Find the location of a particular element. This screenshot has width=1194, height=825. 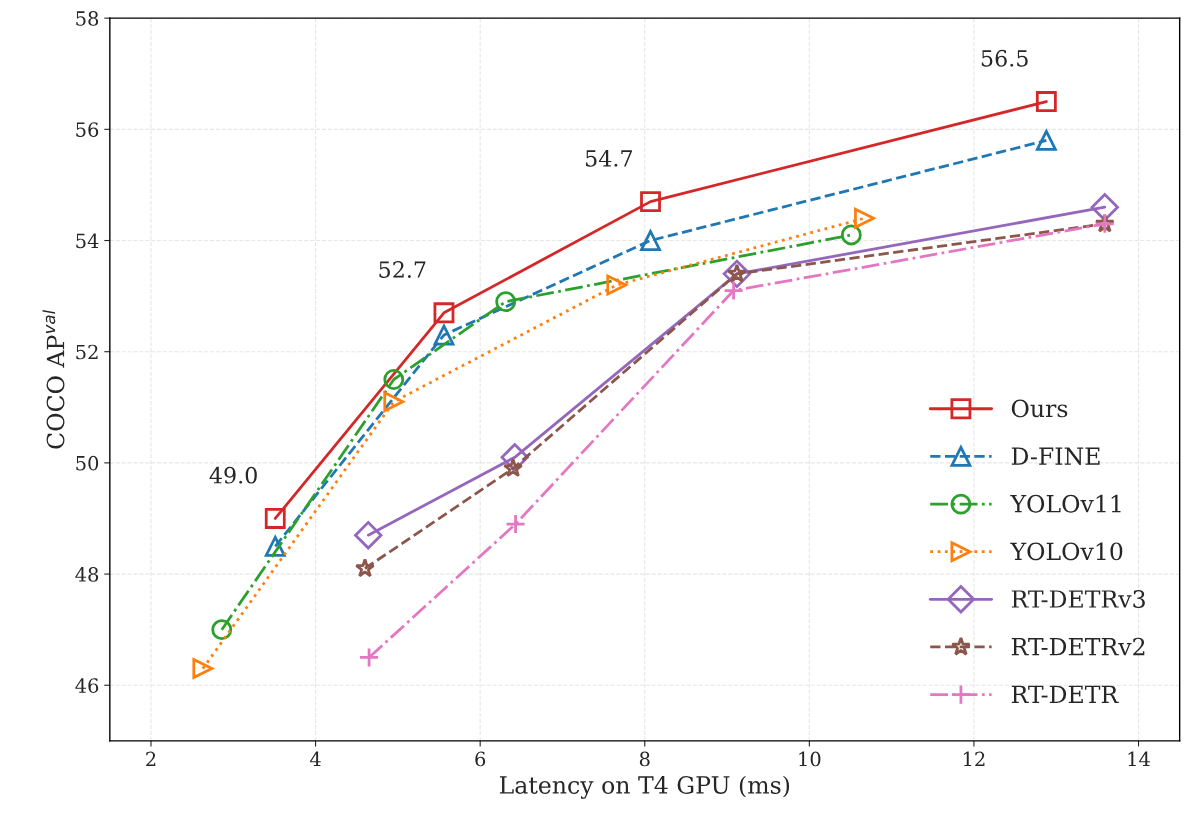

y-tick-label: 56 is located at coordinates (87, 129).